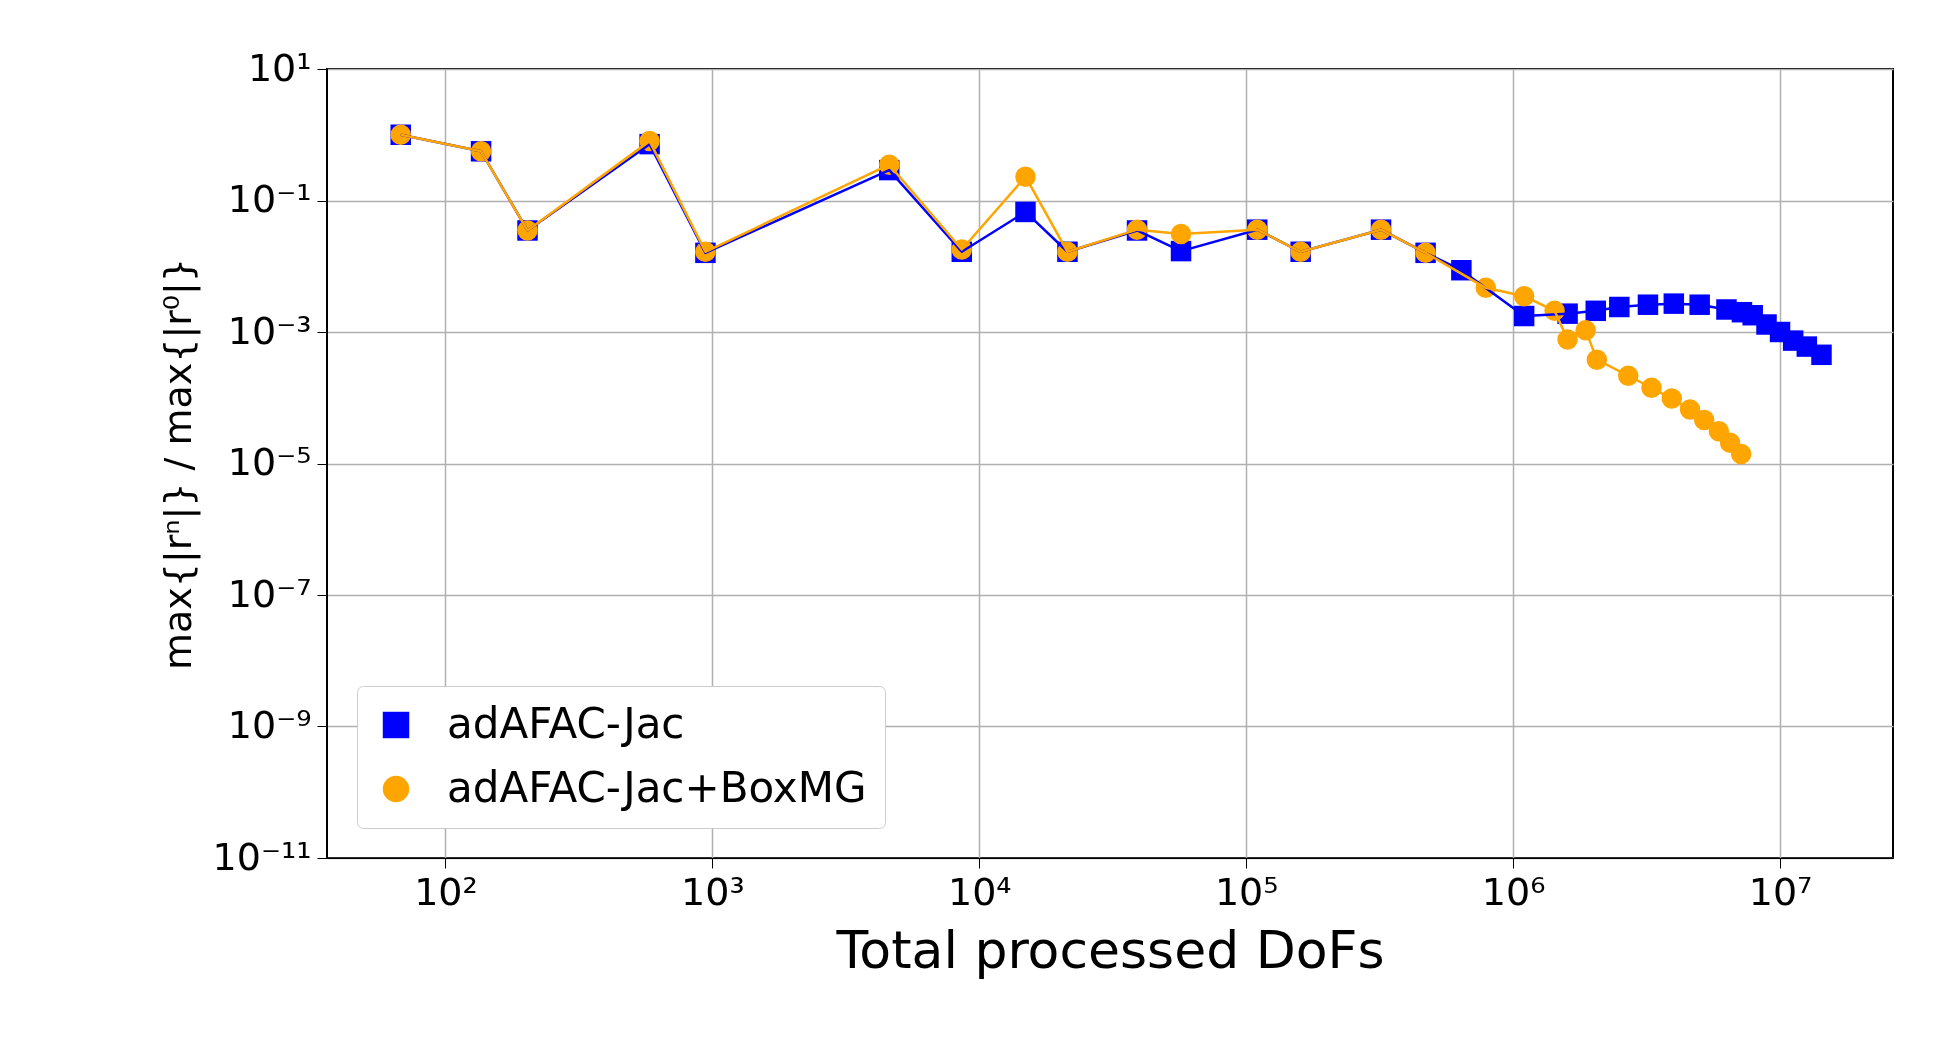 This screenshot has width=1950, height=1050. Describe the element at coordinates (262, 856) in the screenshot. I see `y-tick-label: 10⁻¹¹` at that location.